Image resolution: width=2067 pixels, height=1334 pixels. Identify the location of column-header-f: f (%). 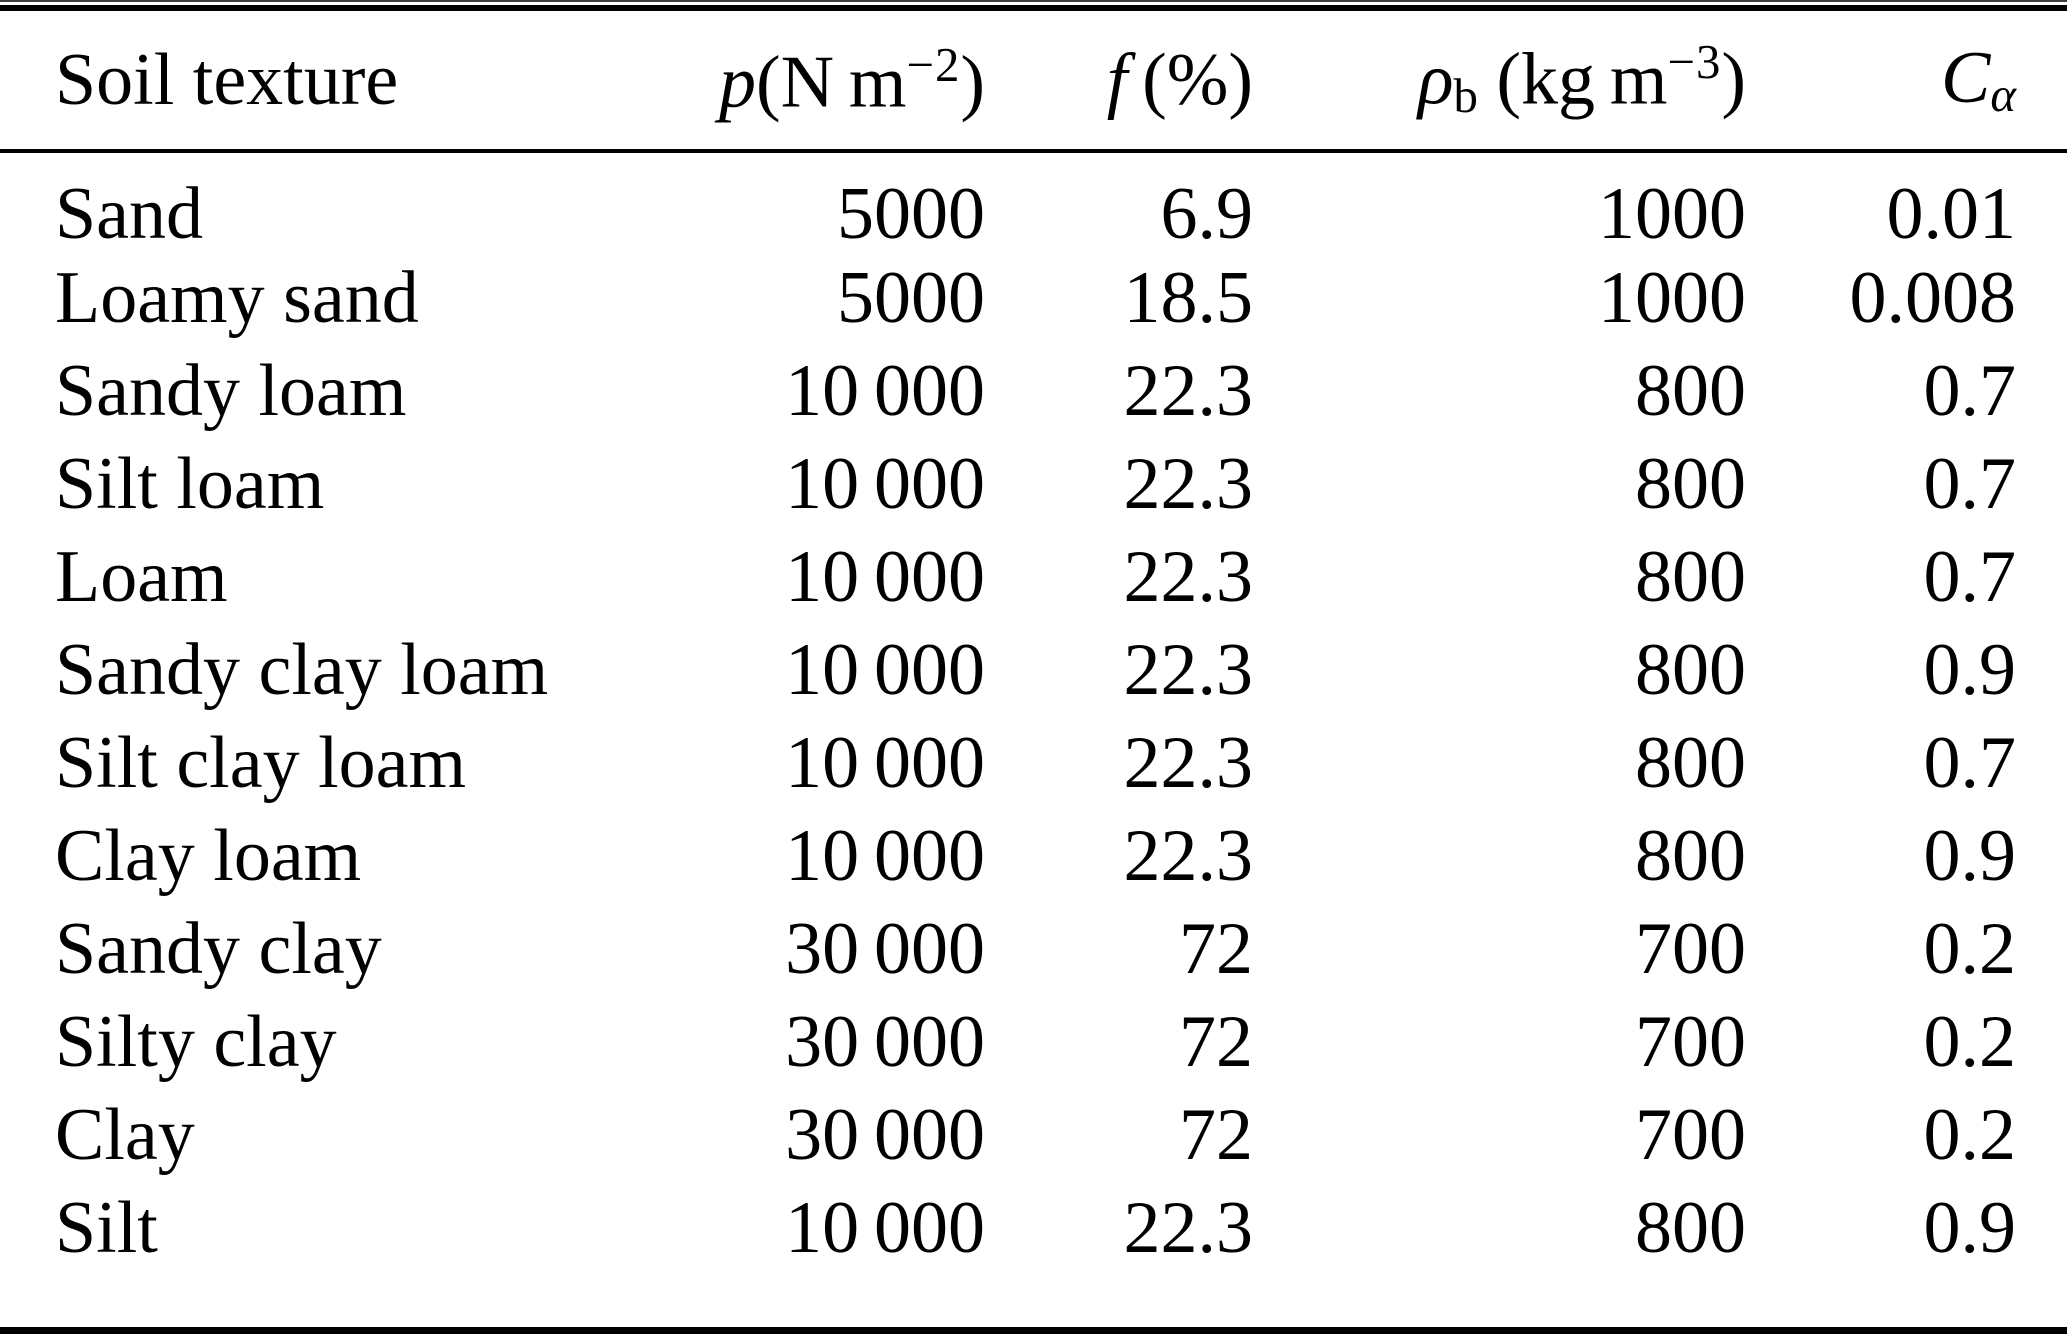
(1119, 82).